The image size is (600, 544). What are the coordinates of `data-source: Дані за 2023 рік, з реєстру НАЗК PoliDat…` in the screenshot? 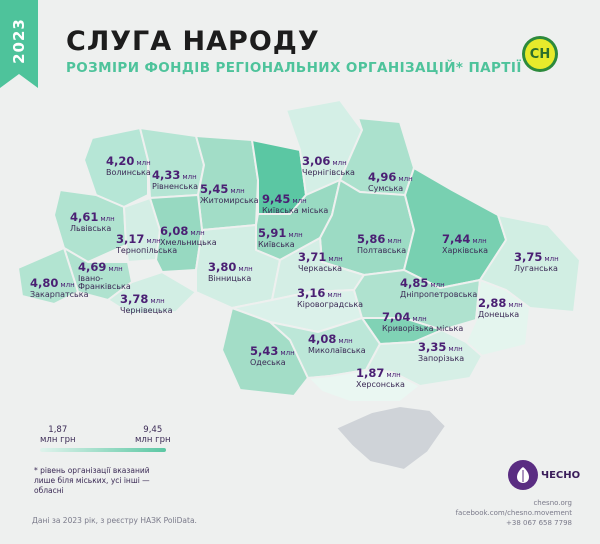 It's located at (114, 520).